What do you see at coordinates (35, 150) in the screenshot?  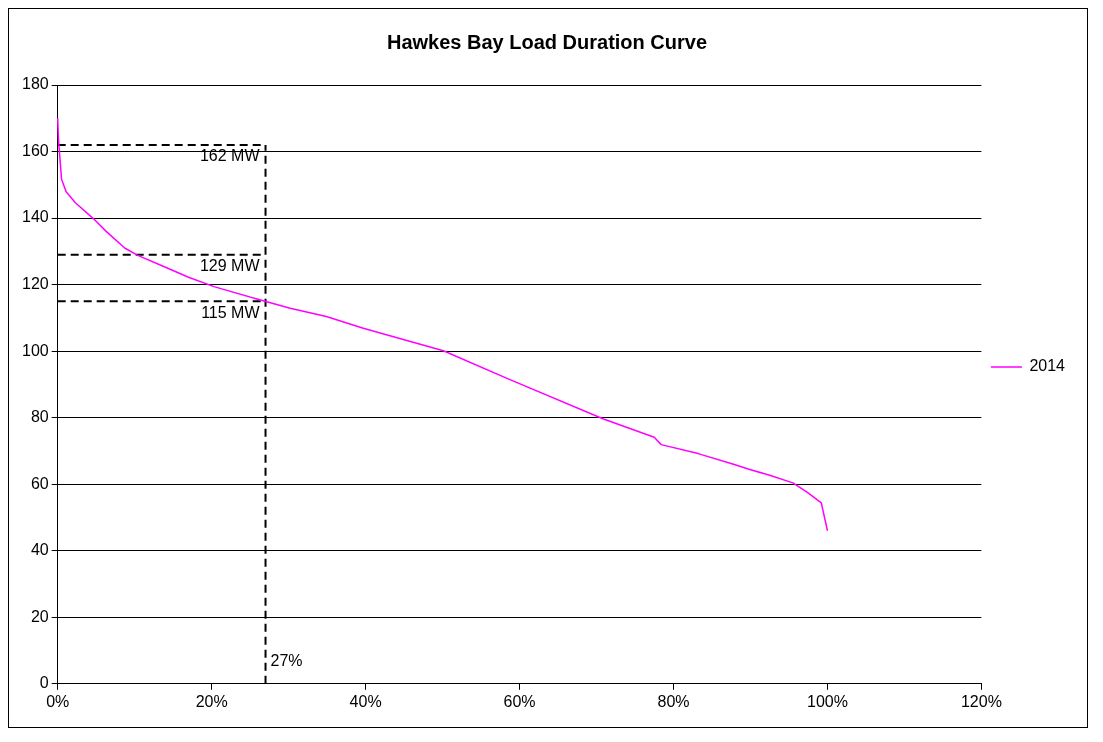 I see `y-tick-label: 160` at bounding box center [35, 150].